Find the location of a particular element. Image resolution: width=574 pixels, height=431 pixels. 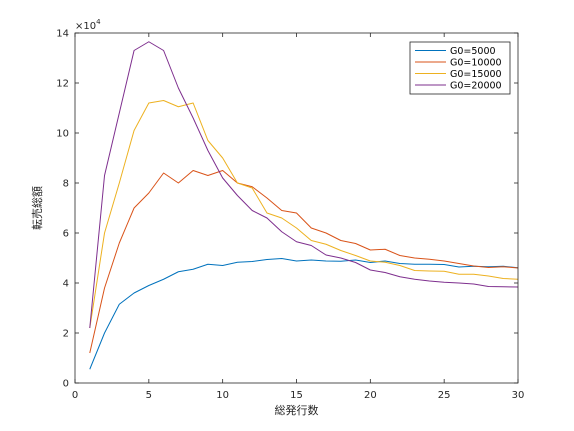

y-tick-label: 6 is located at coordinates (66, 234).